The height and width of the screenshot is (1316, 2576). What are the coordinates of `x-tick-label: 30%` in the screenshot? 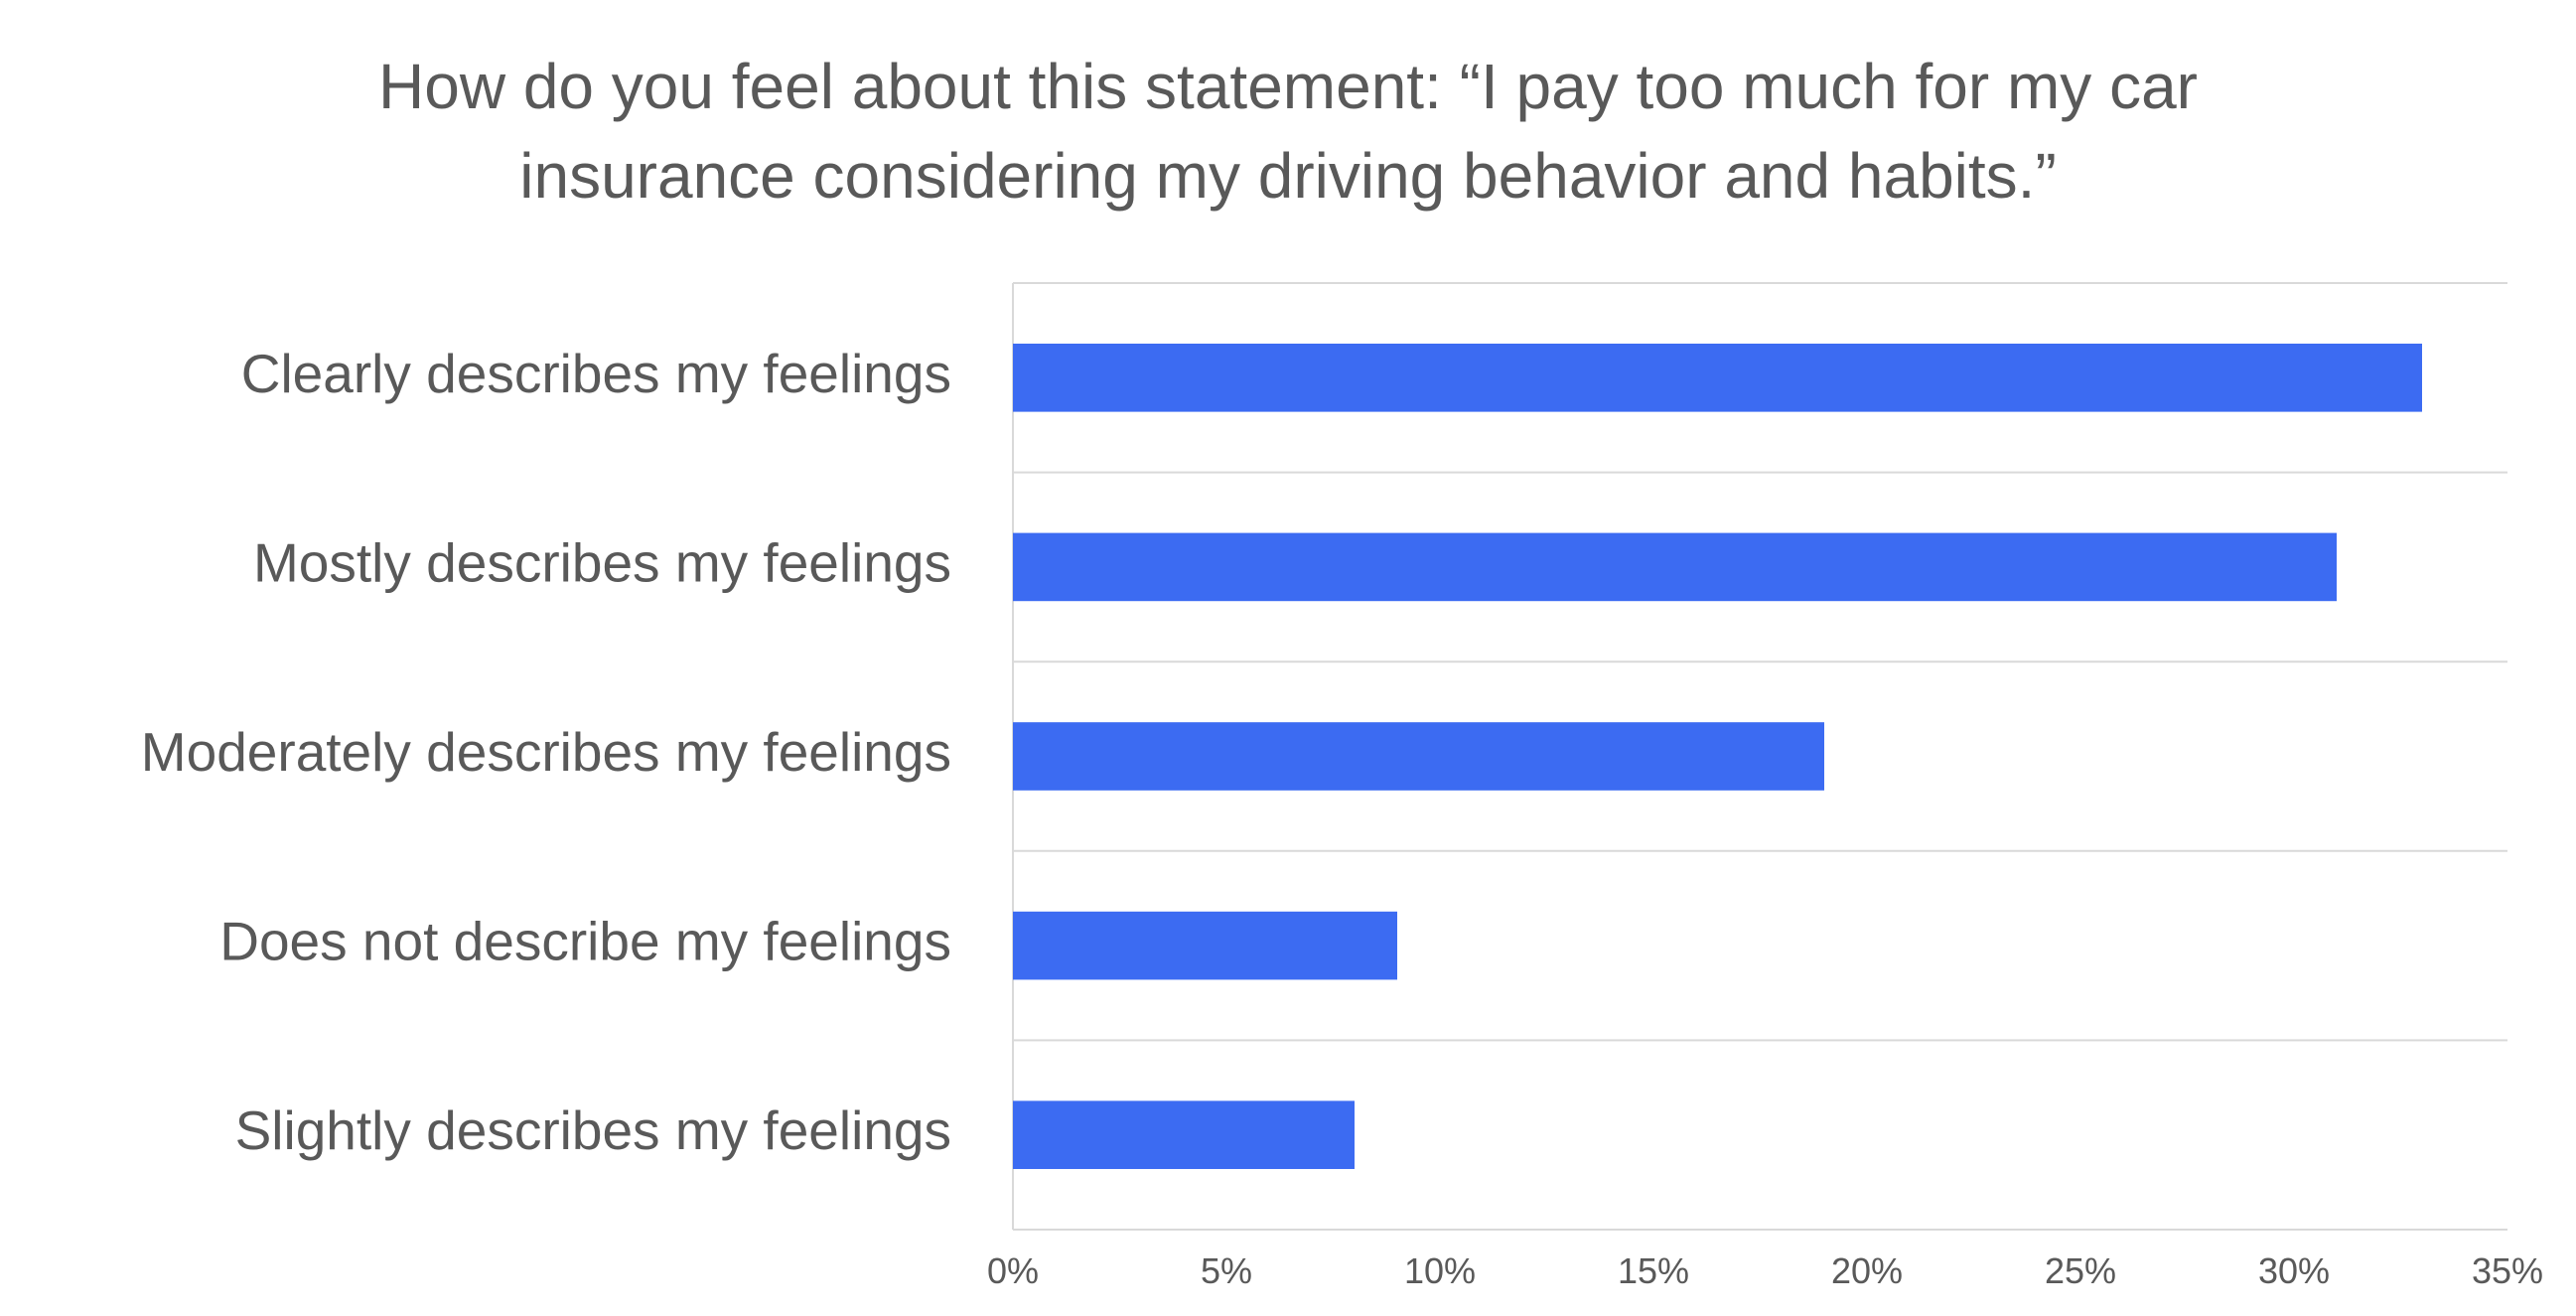 It's located at (2294, 1270).